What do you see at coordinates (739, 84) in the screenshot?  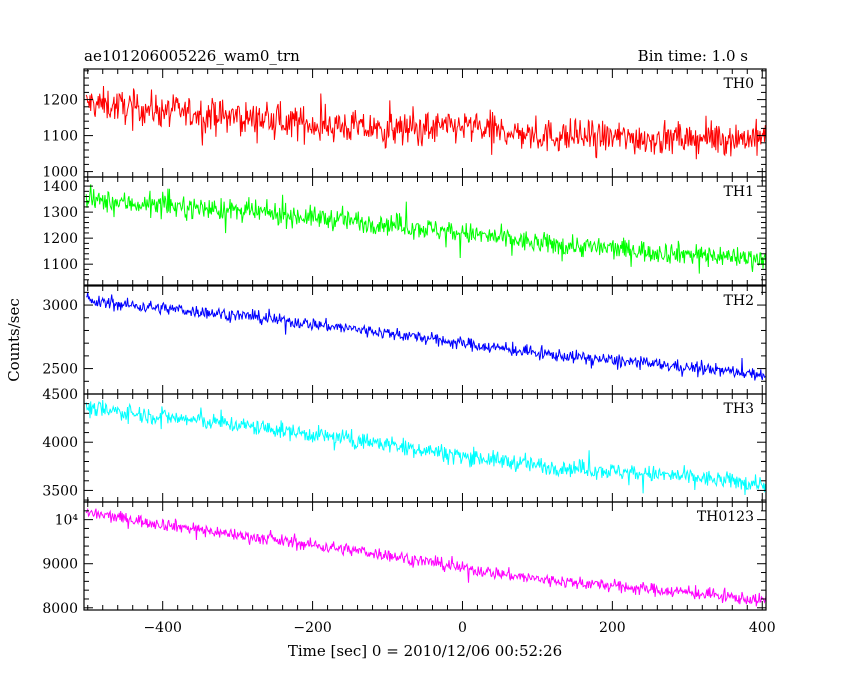 I see `series-label-th0: TH0` at bounding box center [739, 84].